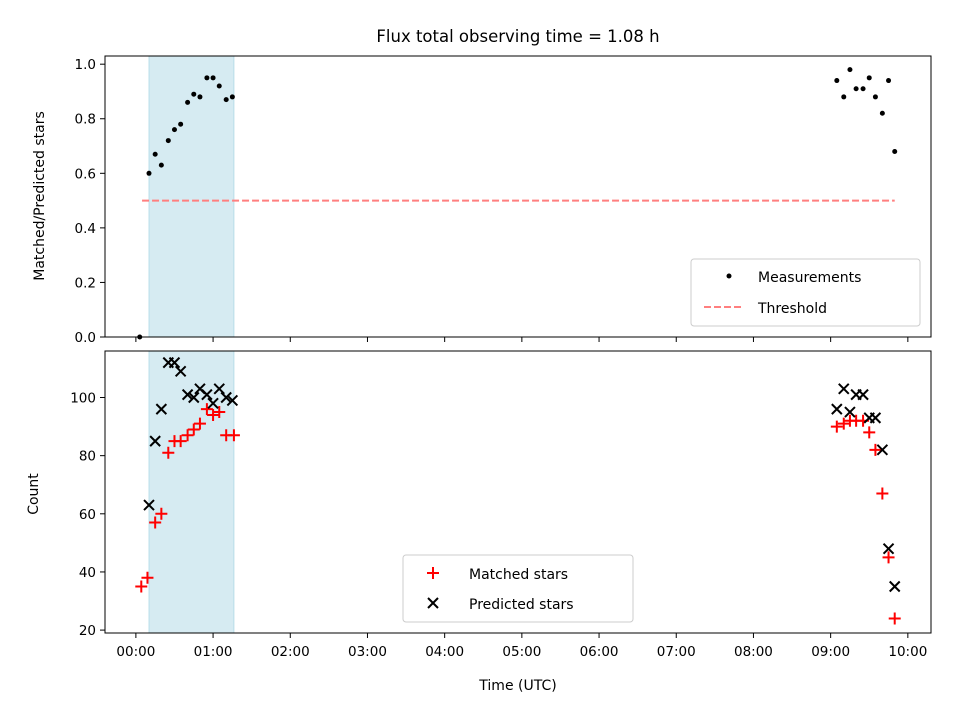 The height and width of the screenshot is (720, 960). What do you see at coordinates (87, 573) in the screenshot?
I see `bottom-y-tick-label: 40` at bounding box center [87, 573].